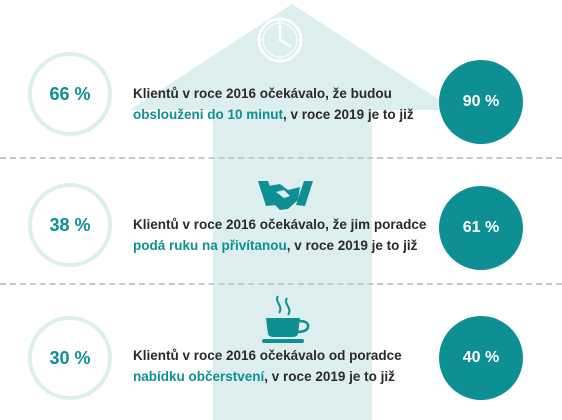  I want to click on value-2016-circle: 38 %, so click(70, 225).